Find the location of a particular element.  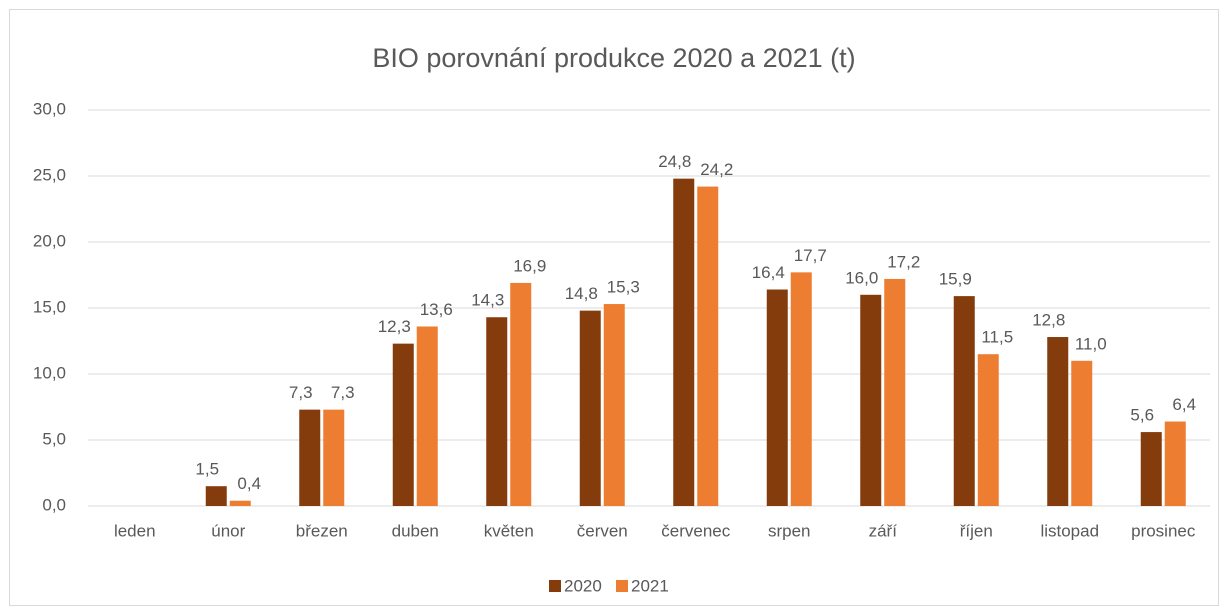

data-label: 0,4 is located at coordinates (249, 483).